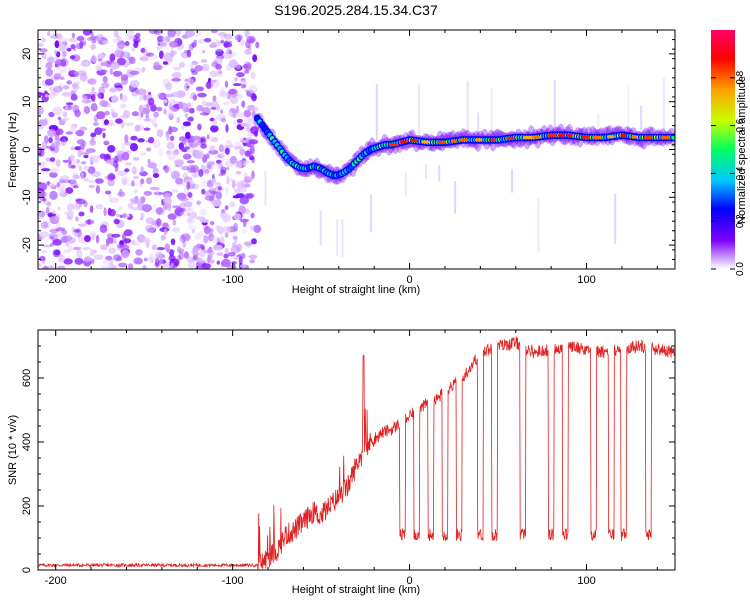 This screenshot has width=750, height=600. I want to click on snr-ytick-label: 600, so click(27, 378).